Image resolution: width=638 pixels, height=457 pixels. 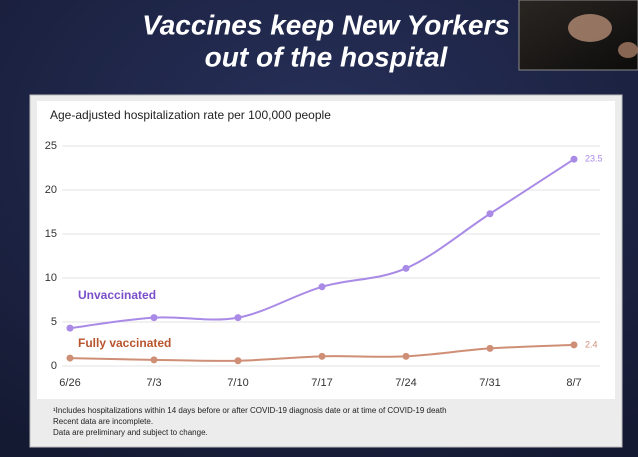 What do you see at coordinates (489, 383) in the screenshot?
I see `x-tick-label: 7/31` at bounding box center [489, 383].